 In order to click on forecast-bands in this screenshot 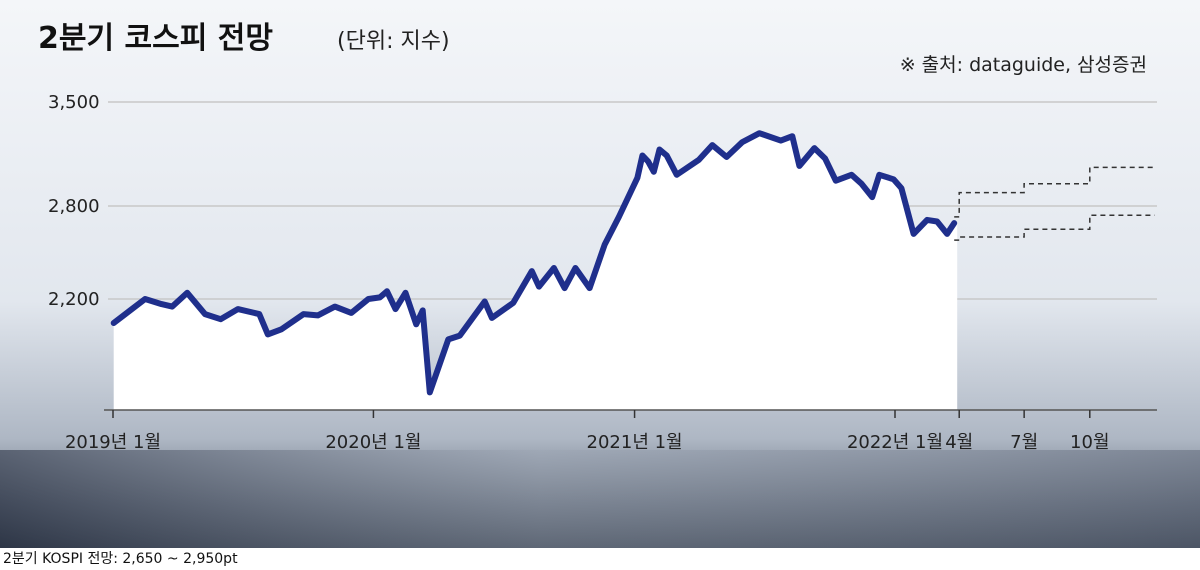, I will do `click(1054, 203)`.